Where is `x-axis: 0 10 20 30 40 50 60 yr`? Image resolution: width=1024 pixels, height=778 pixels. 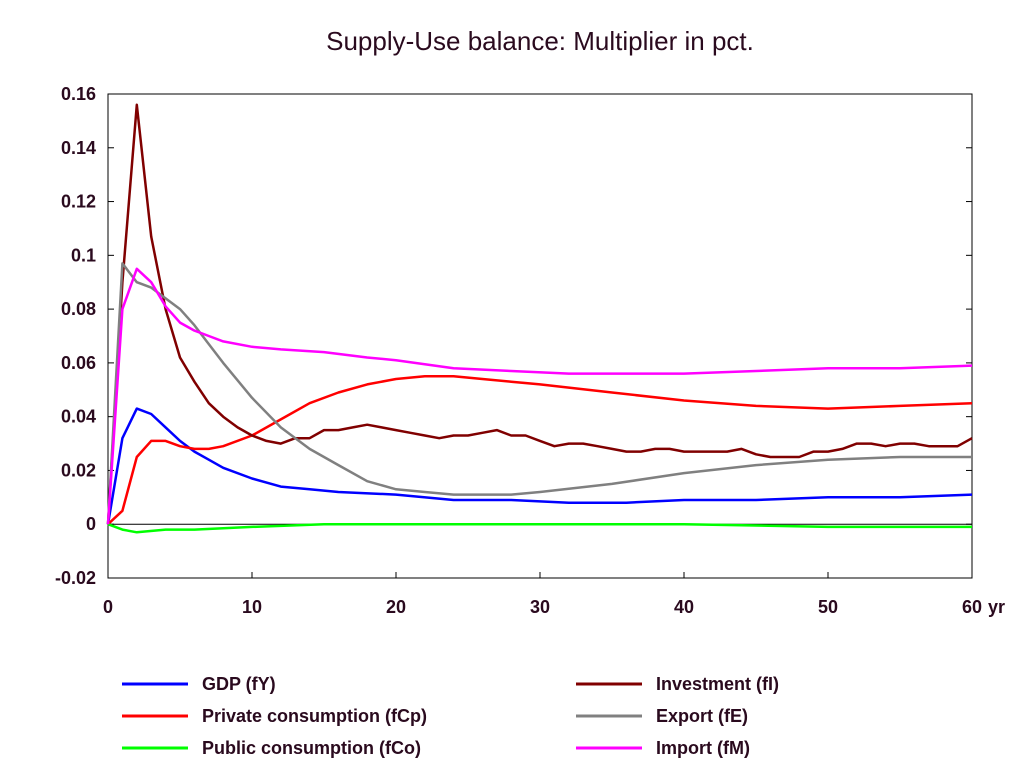 x-axis: 0 10 20 30 40 50 60 yr is located at coordinates (554, 594).